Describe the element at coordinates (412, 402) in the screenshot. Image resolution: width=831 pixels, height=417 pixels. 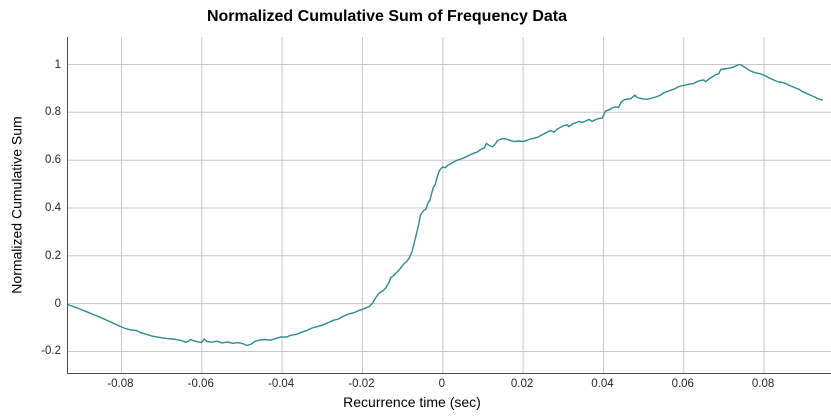
I see `x-axis-label: Recurrence time (sec)` at that location.